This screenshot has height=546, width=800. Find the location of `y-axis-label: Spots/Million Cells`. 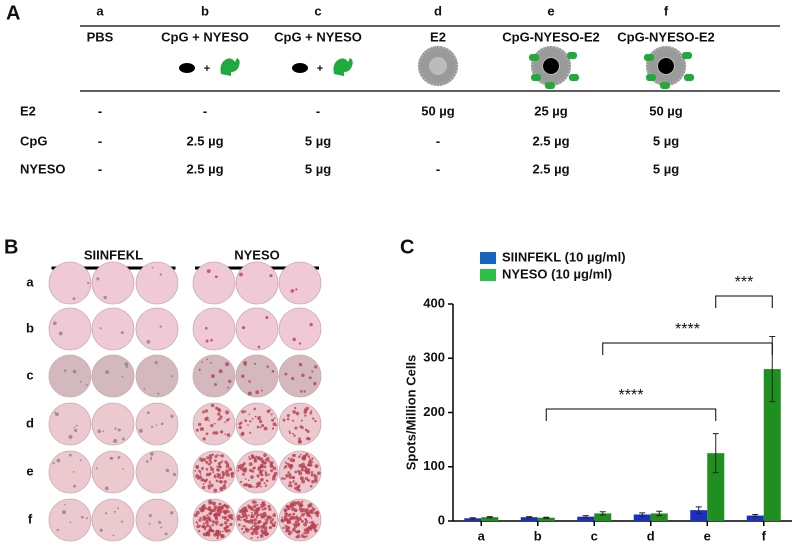

y-axis-label: Spots/Million Cells is located at coordinates (410, 413).